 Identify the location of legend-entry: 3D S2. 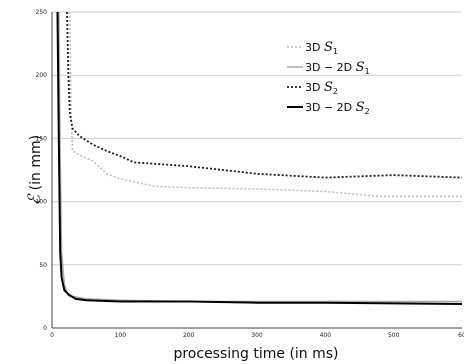
(321, 88).